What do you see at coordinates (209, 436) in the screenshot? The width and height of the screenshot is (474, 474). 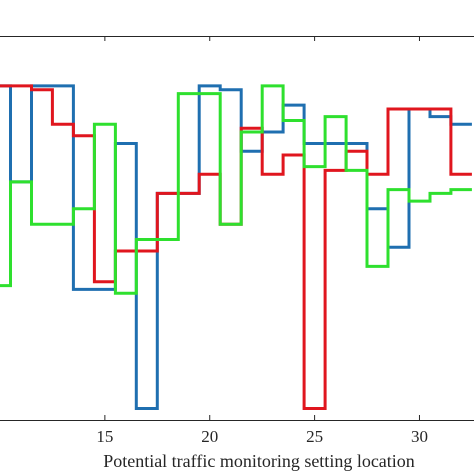 I see `x-tick-label: 20` at bounding box center [209, 436].